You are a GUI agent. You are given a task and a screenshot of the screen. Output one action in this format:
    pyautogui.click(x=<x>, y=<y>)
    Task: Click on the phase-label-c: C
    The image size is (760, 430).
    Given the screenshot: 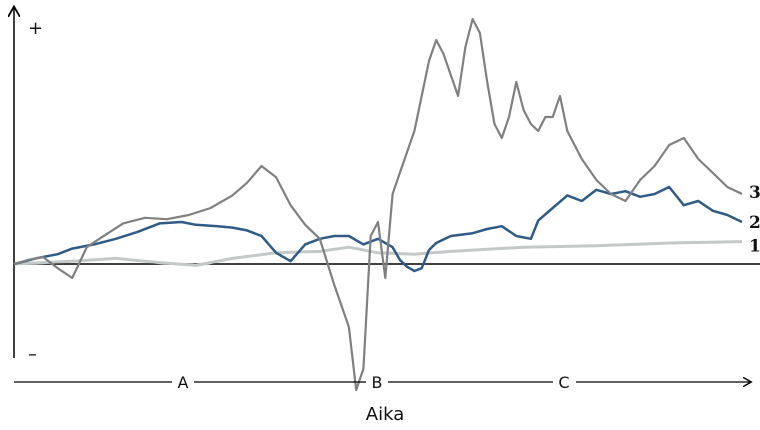 What is the action you would take?
    pyautogui.click(x=563, y=382)
    